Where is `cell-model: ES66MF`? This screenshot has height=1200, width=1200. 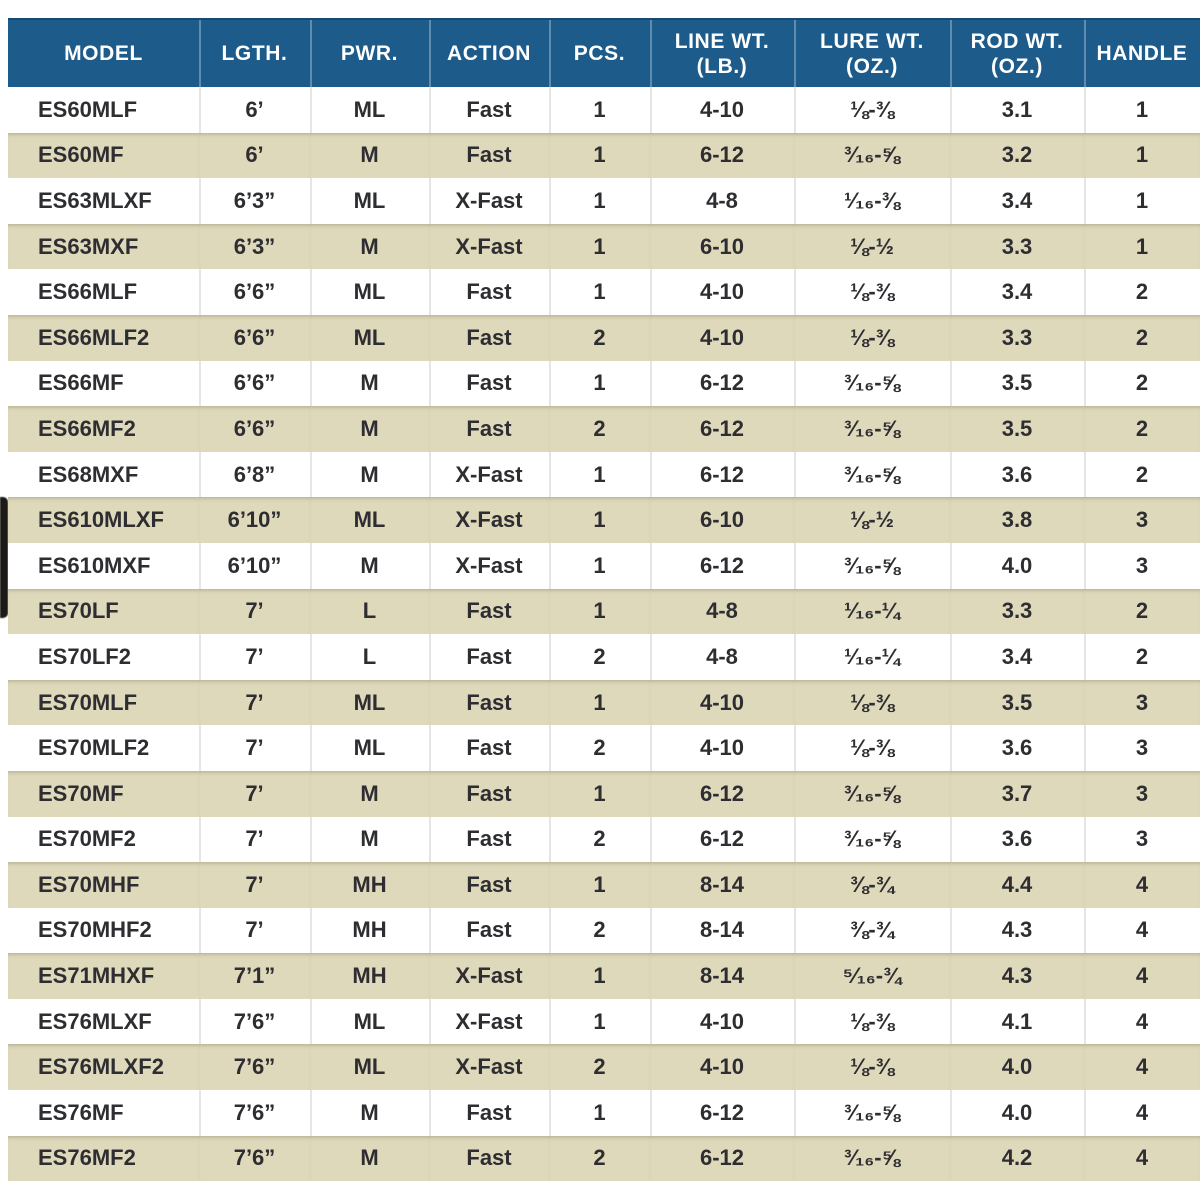 cell-model: ES66MF is located at coordinates (103, 383).